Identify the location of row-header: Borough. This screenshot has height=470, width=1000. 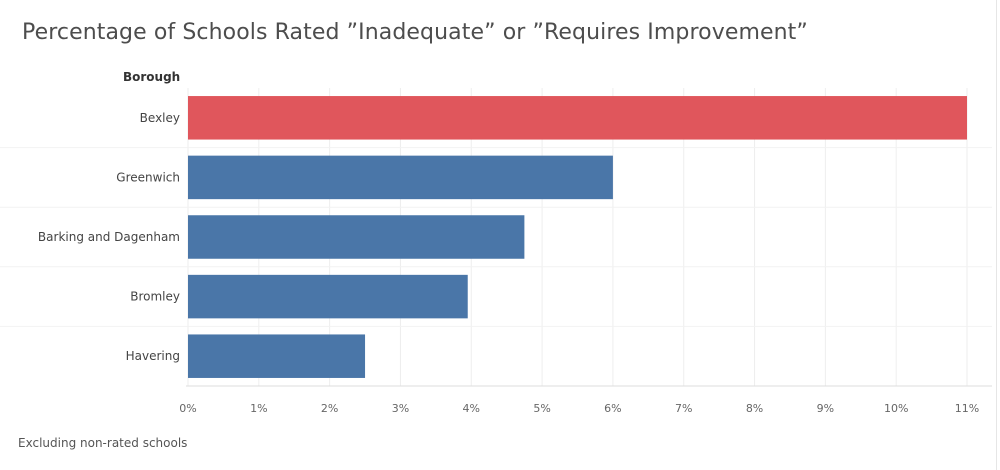
(151, 77).